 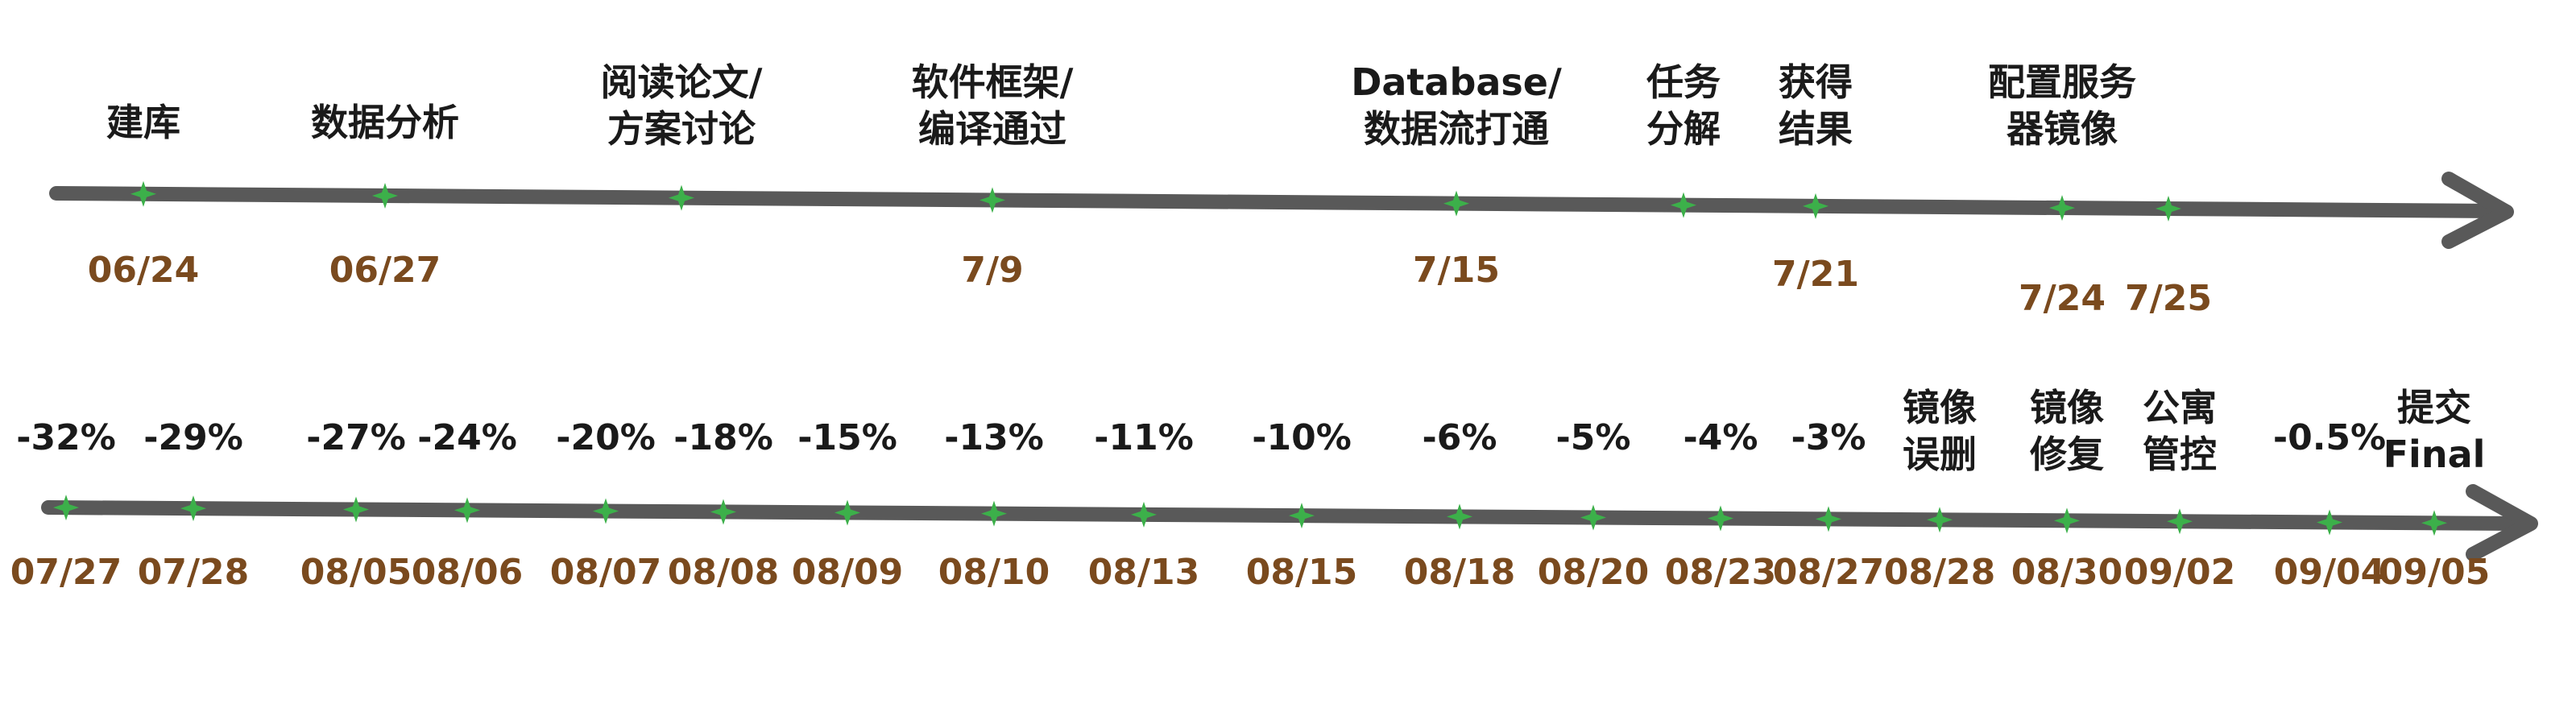 What do you see at coordinates (1302, 572) in the screenshot?
I see `bottom-event-date: 08/15` at bounding box center [1302, 572].